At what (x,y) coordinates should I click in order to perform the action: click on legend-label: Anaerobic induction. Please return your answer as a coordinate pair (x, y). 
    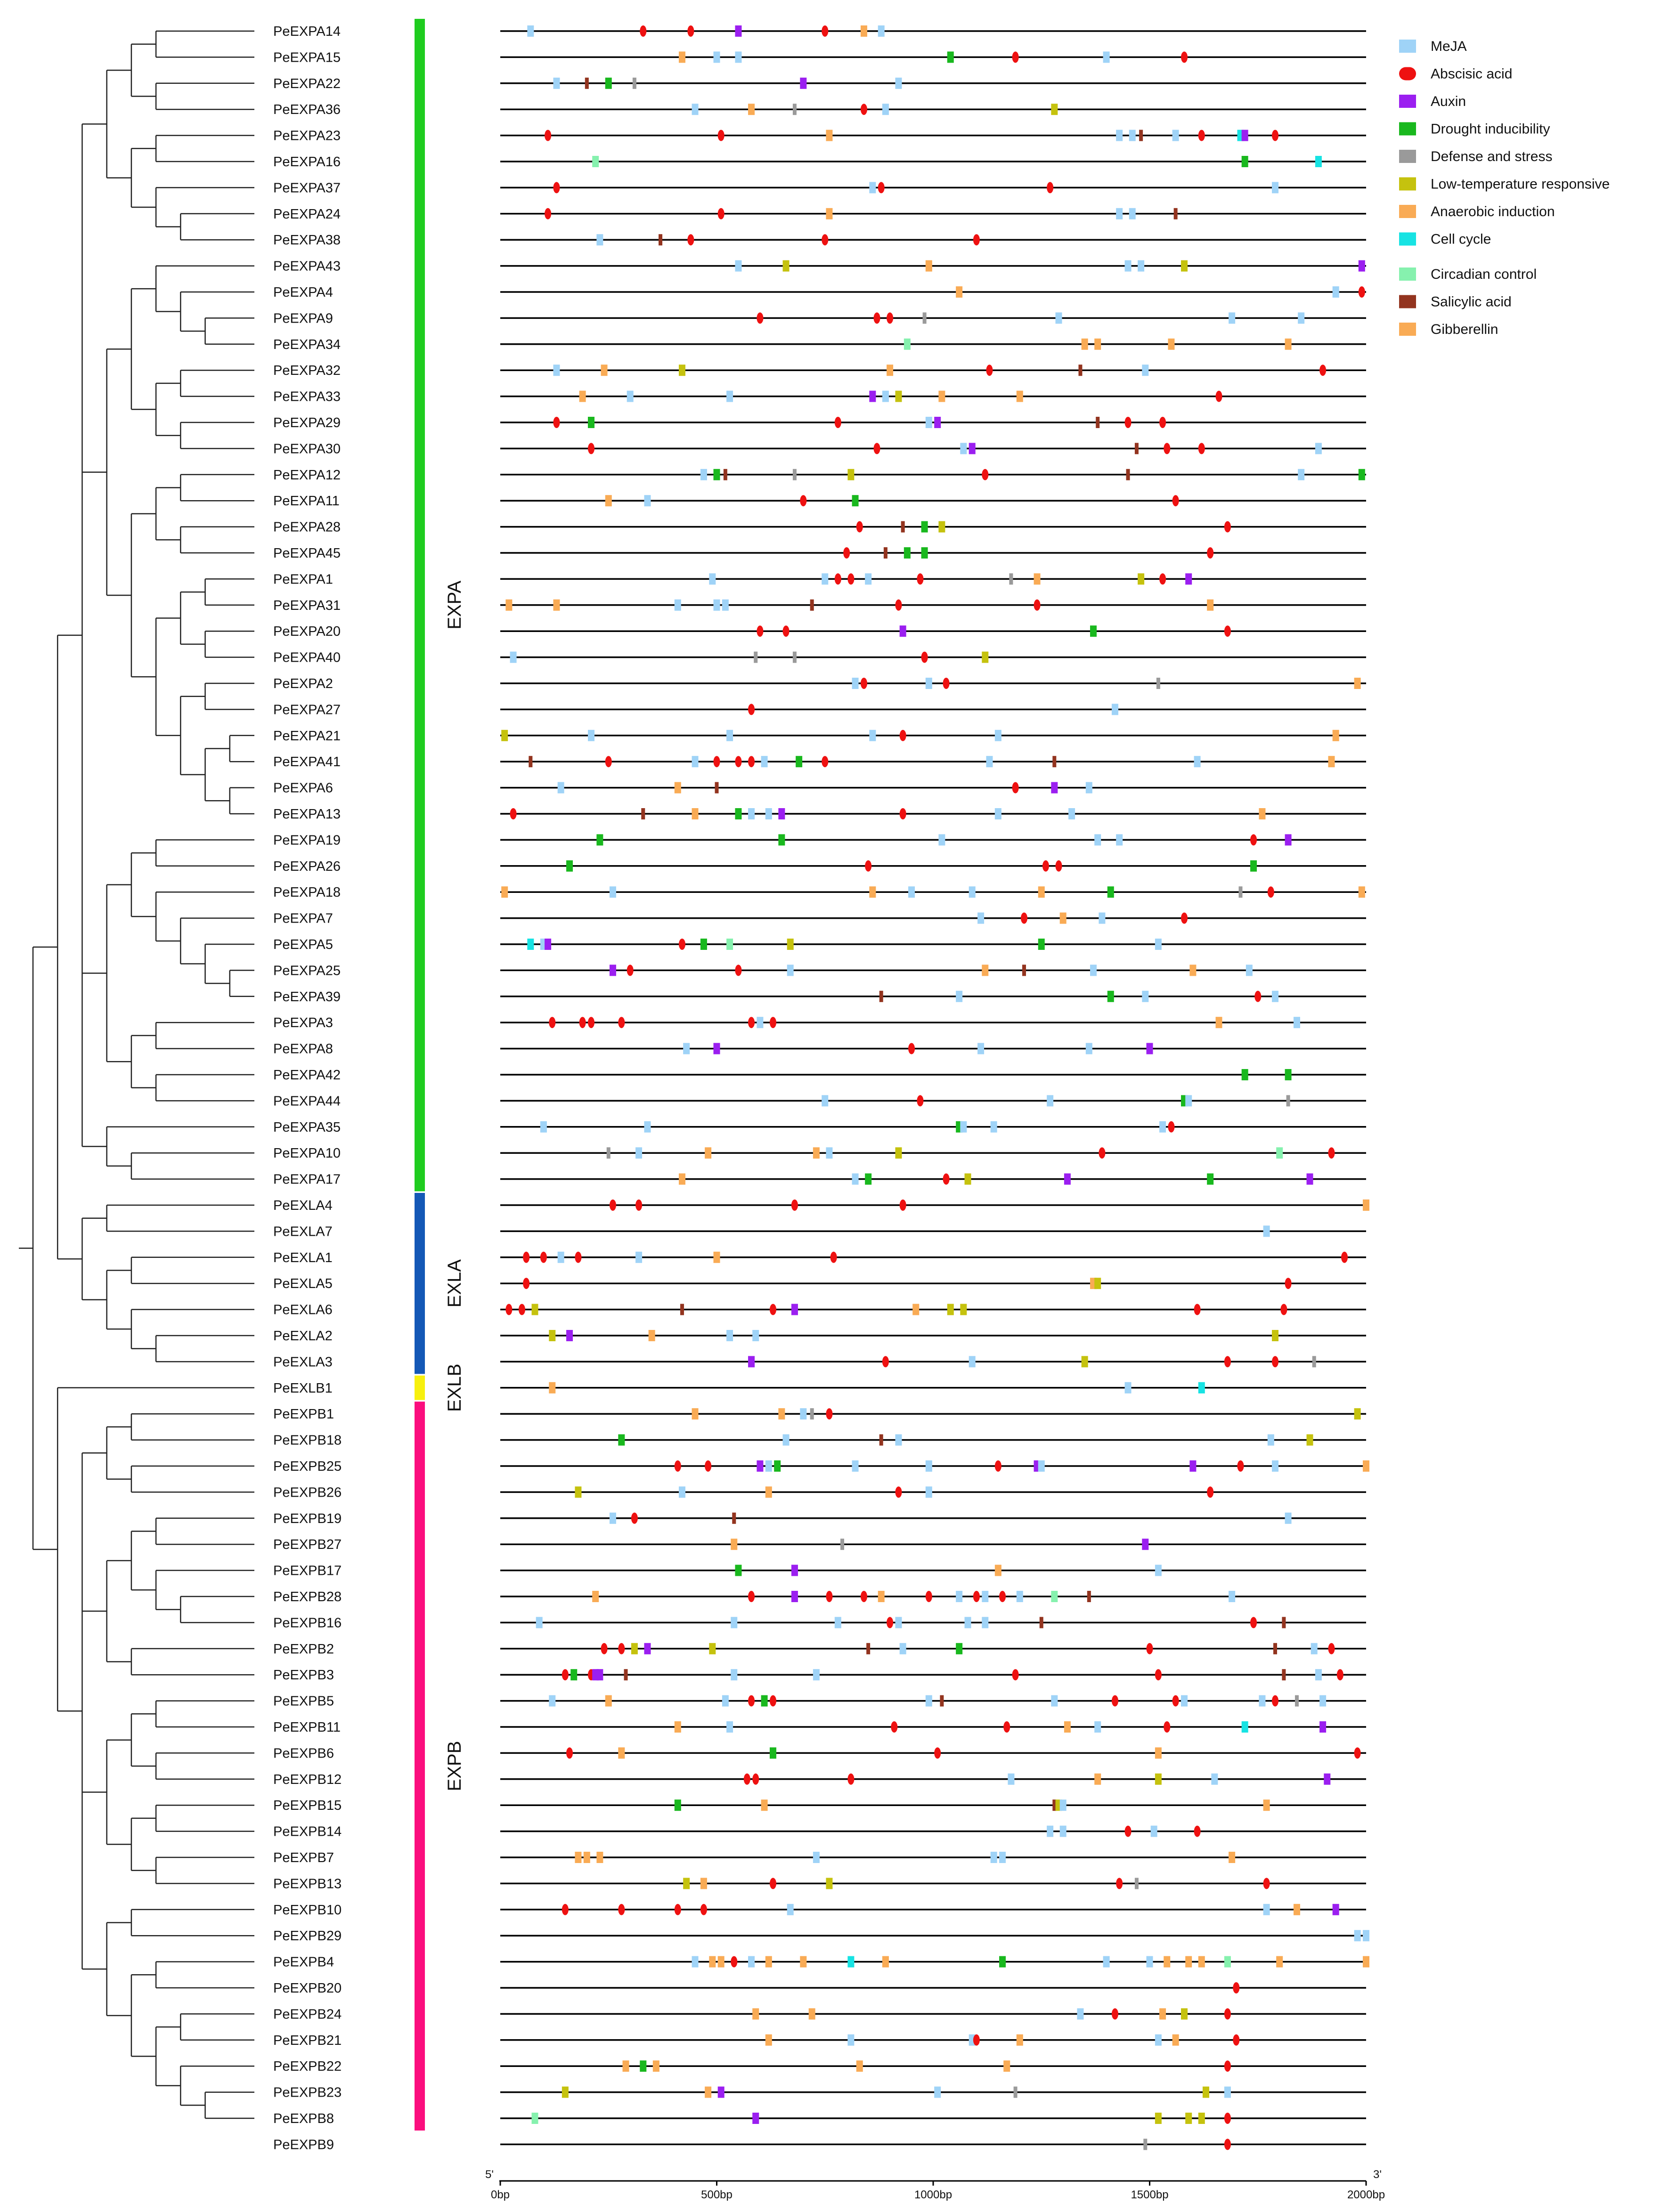
    Looking at the image, I should click on (1493, 212).